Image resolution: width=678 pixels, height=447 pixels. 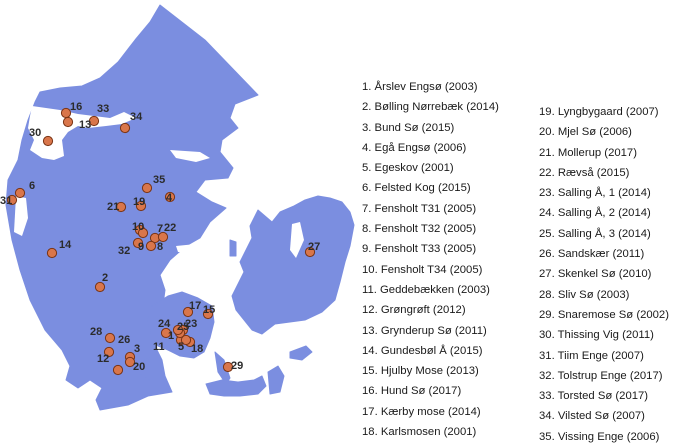 I want to click on legend-item-9: 9. Fensholt T33 (2005), so click(x=419, y=249).